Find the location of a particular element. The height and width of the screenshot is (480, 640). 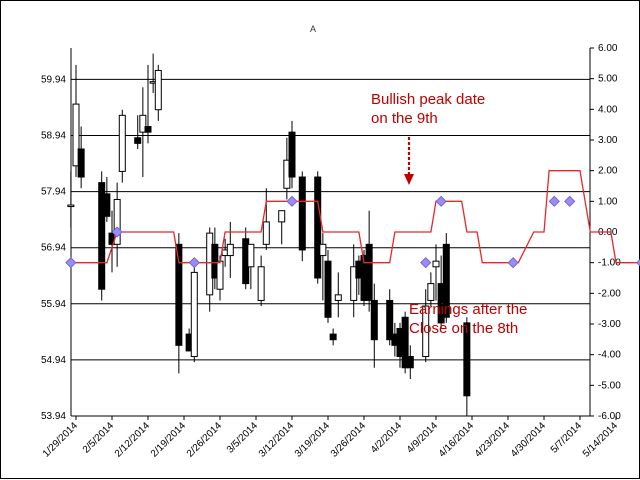

y-right-tick-label: -3.00 is located at coordinates (609, 324).